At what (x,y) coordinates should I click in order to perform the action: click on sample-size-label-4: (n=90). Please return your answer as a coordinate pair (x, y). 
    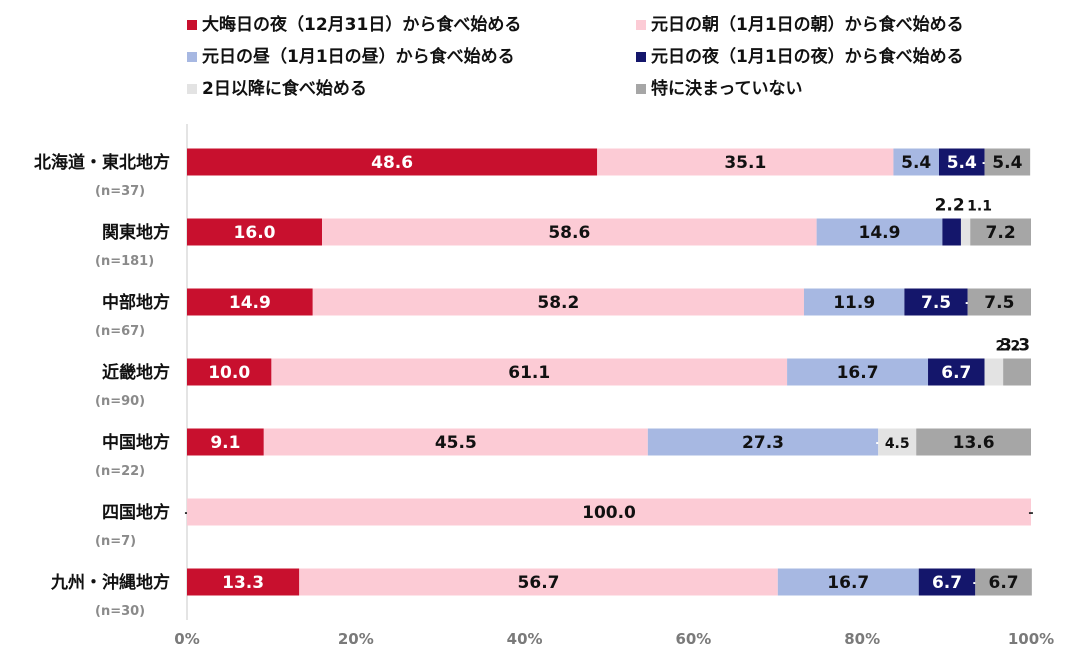
    Looking at the image, I should click on (120, 401).